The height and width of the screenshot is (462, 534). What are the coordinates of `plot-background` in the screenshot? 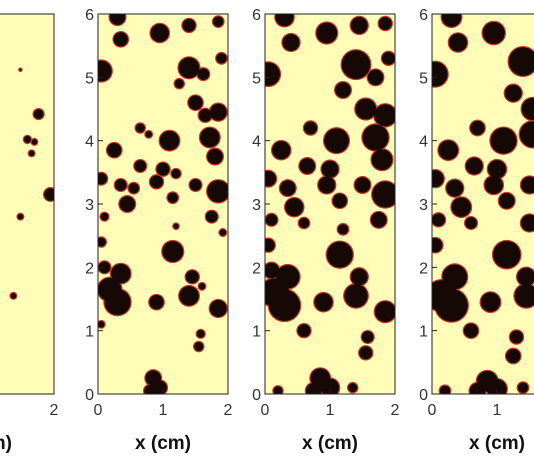 It's located at (27, 204).